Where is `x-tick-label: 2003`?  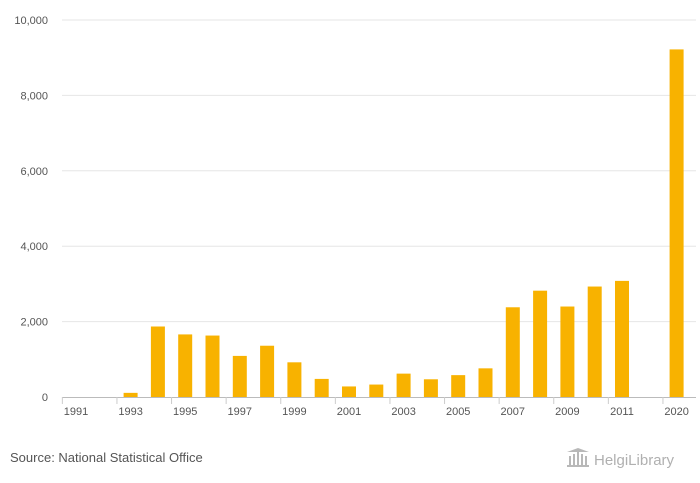
x-tick-label: 2003 is located at coordinates (403, 412).